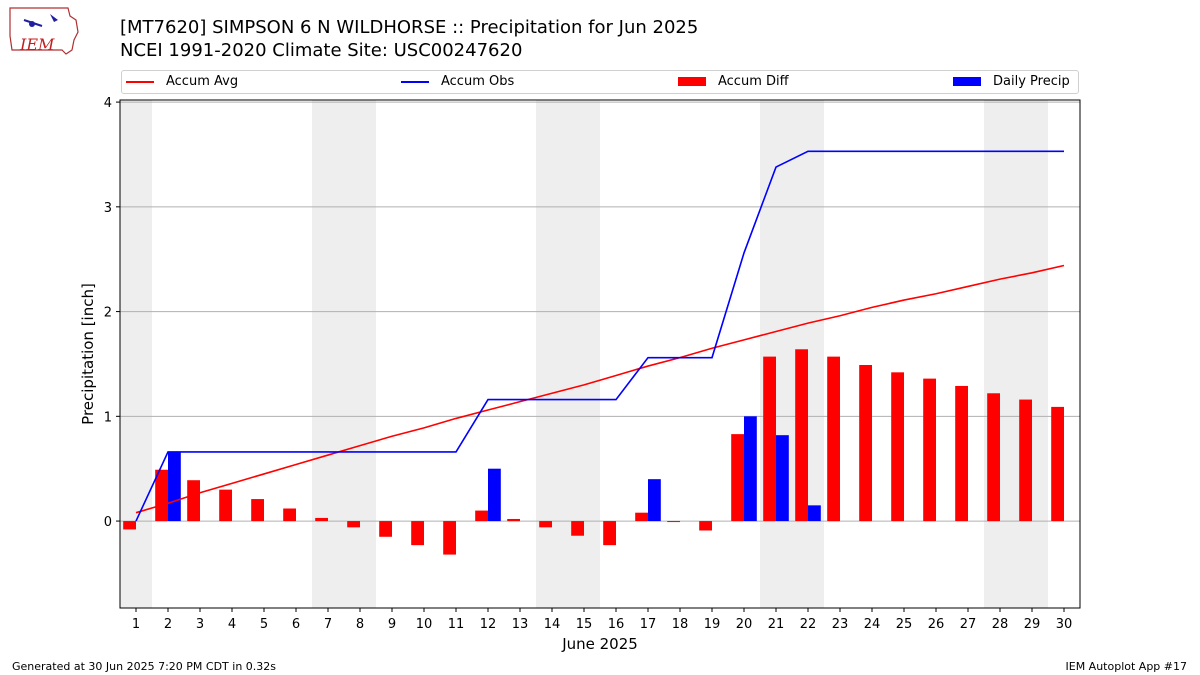 This screenshot has width=1200, height=675. What do you see at coordinates (108, 208) in the screenshot?
I see `y-tick-label: 3` at bounding box center [108, 208].